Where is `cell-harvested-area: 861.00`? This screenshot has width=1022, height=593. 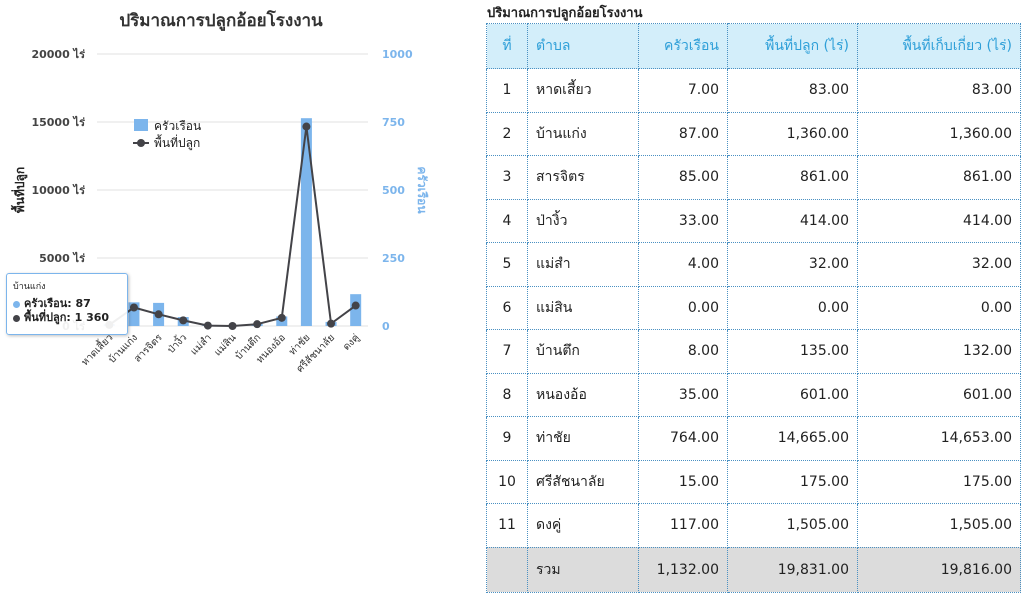 cell-harvested-area: 861.00 is located at coordinates (939, 177).